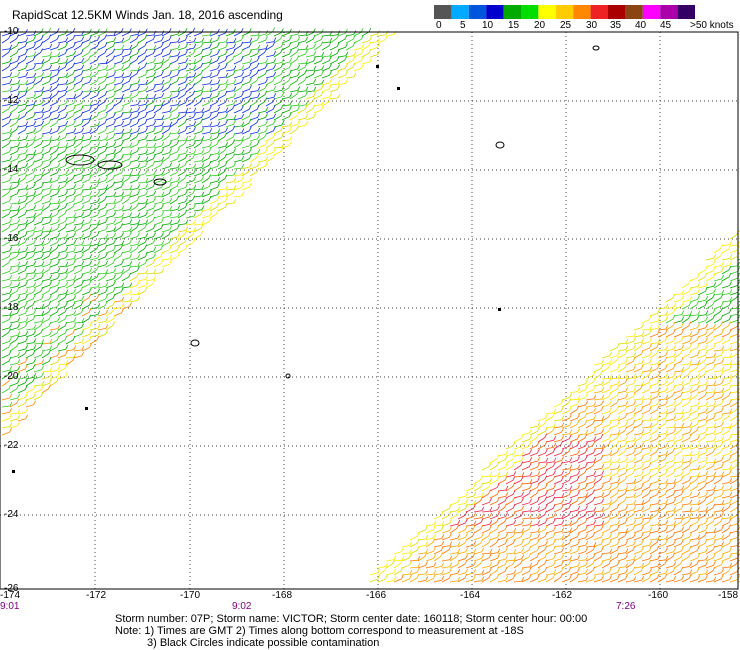 The image size is (740, 650). I want to click on scale-label: 40, so click(641, 25).